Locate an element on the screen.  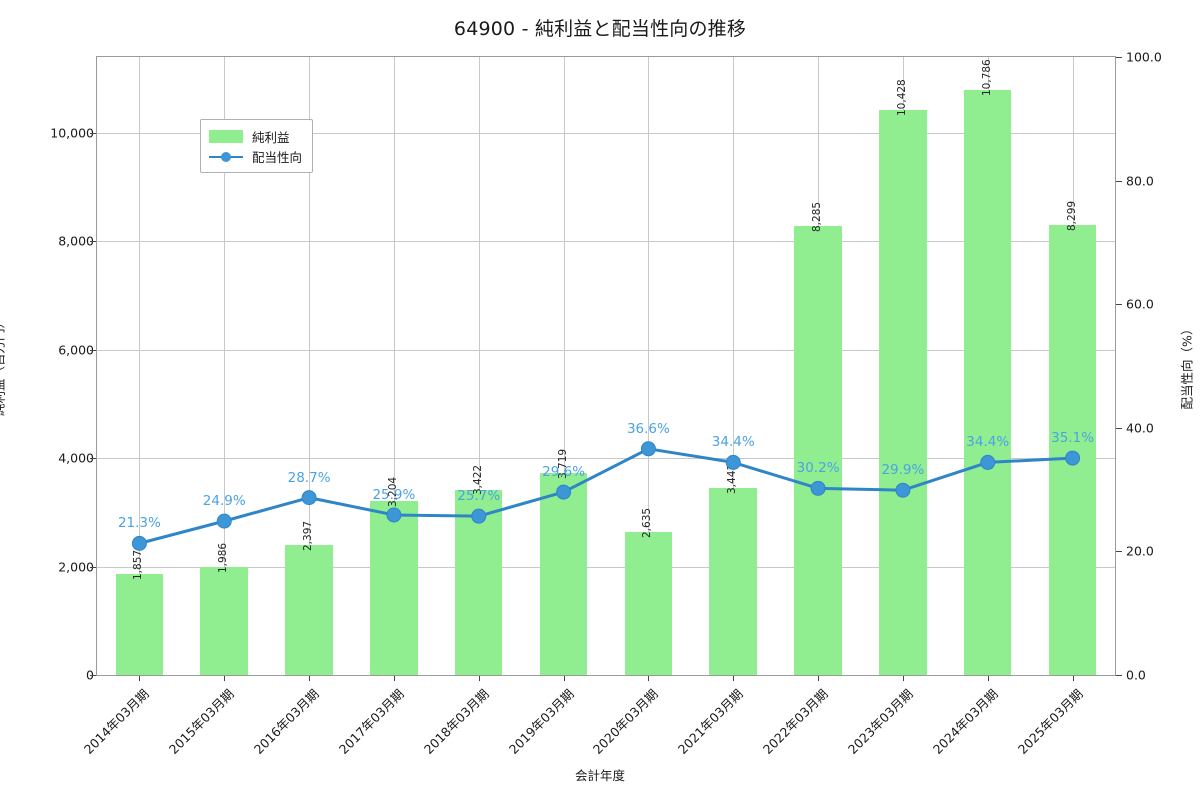
y-axis-right-tick-label: 0.0 is located at coordinates (1136, 675).